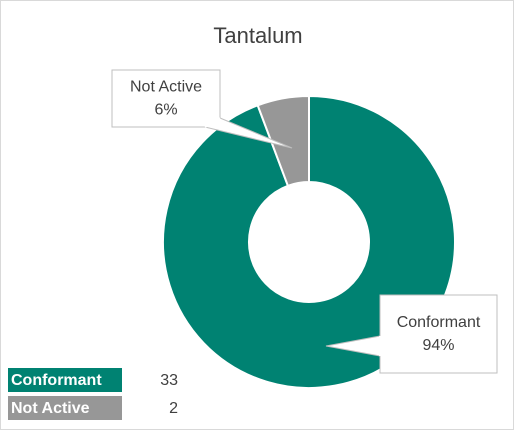  I want to click on callout-value: 94%, so click(438, 345).